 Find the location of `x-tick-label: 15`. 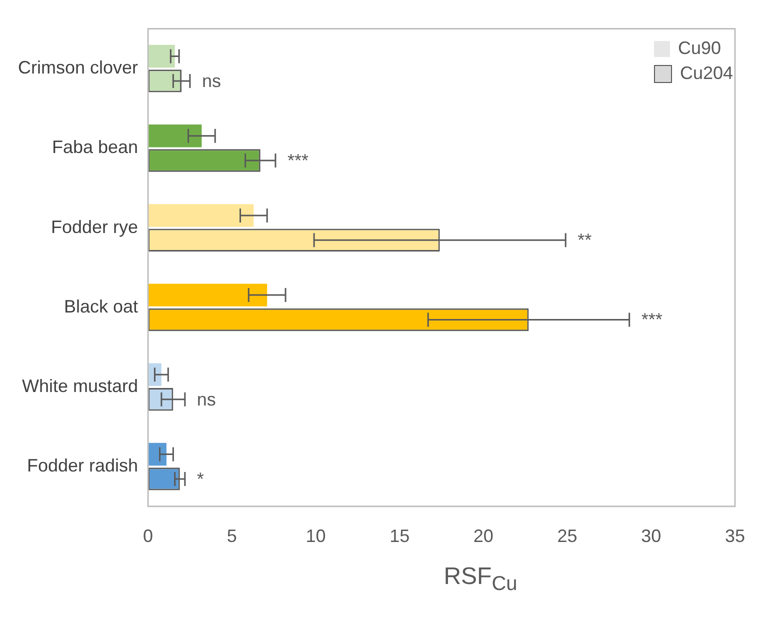

x-tick-label: 15 is located at coordinates (400, 536).